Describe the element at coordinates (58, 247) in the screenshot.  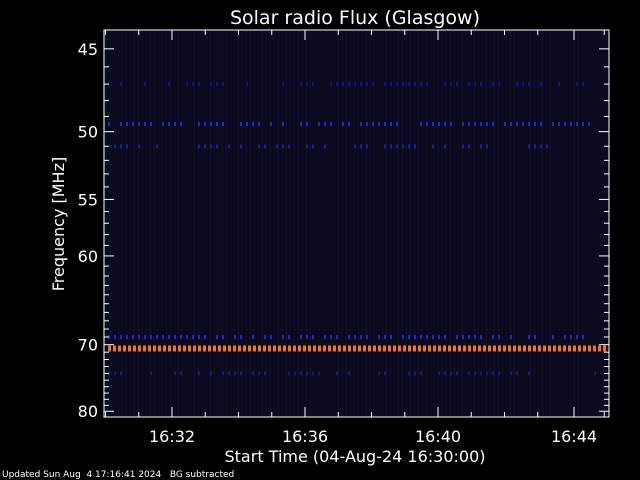
I see `y-axis-label-main: Frequency` at that location.